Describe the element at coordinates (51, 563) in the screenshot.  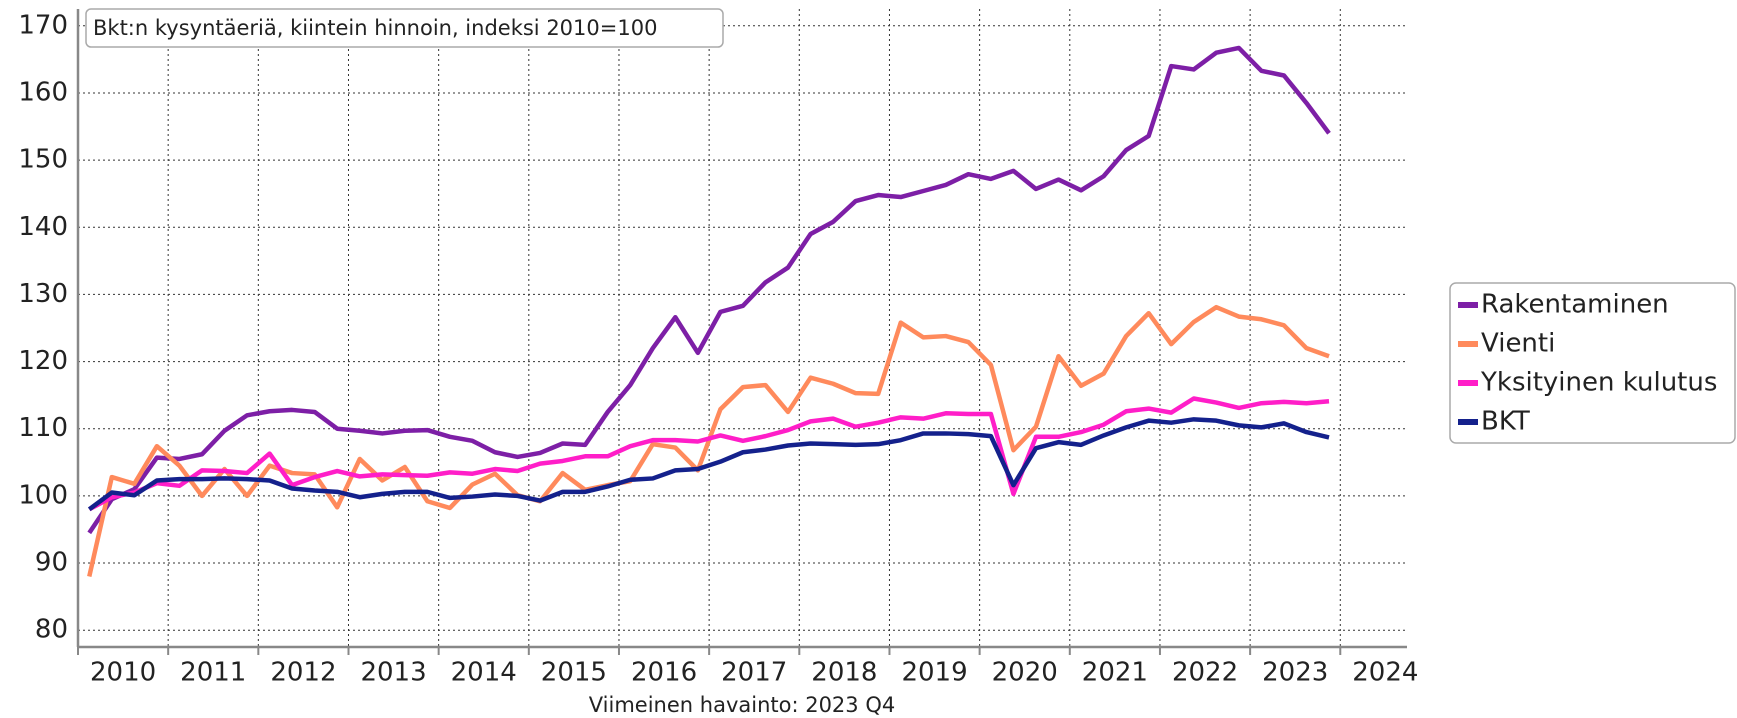
I see `y-tick-label: 90` at that location.